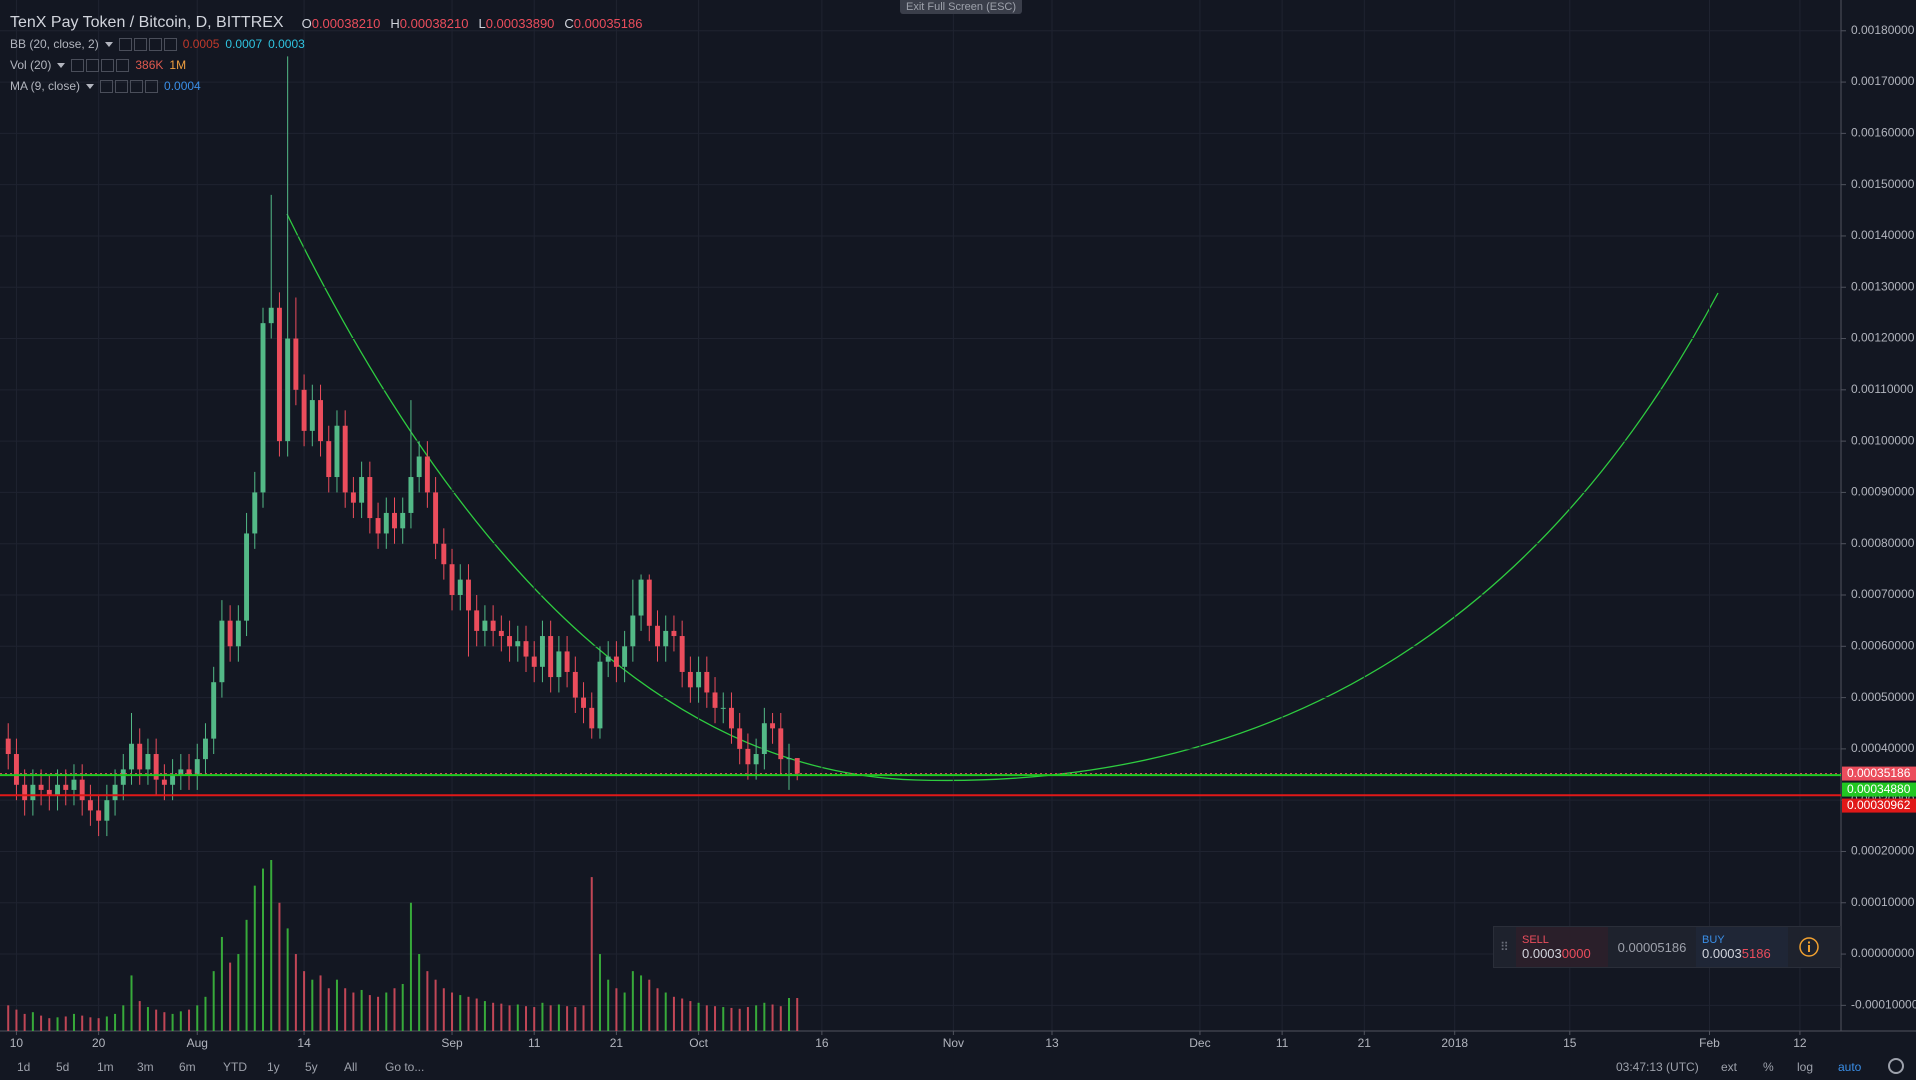  Describe the element at coordinates (304, 1043) in the screenshot. I see `x-tick-label: 14` at that location.